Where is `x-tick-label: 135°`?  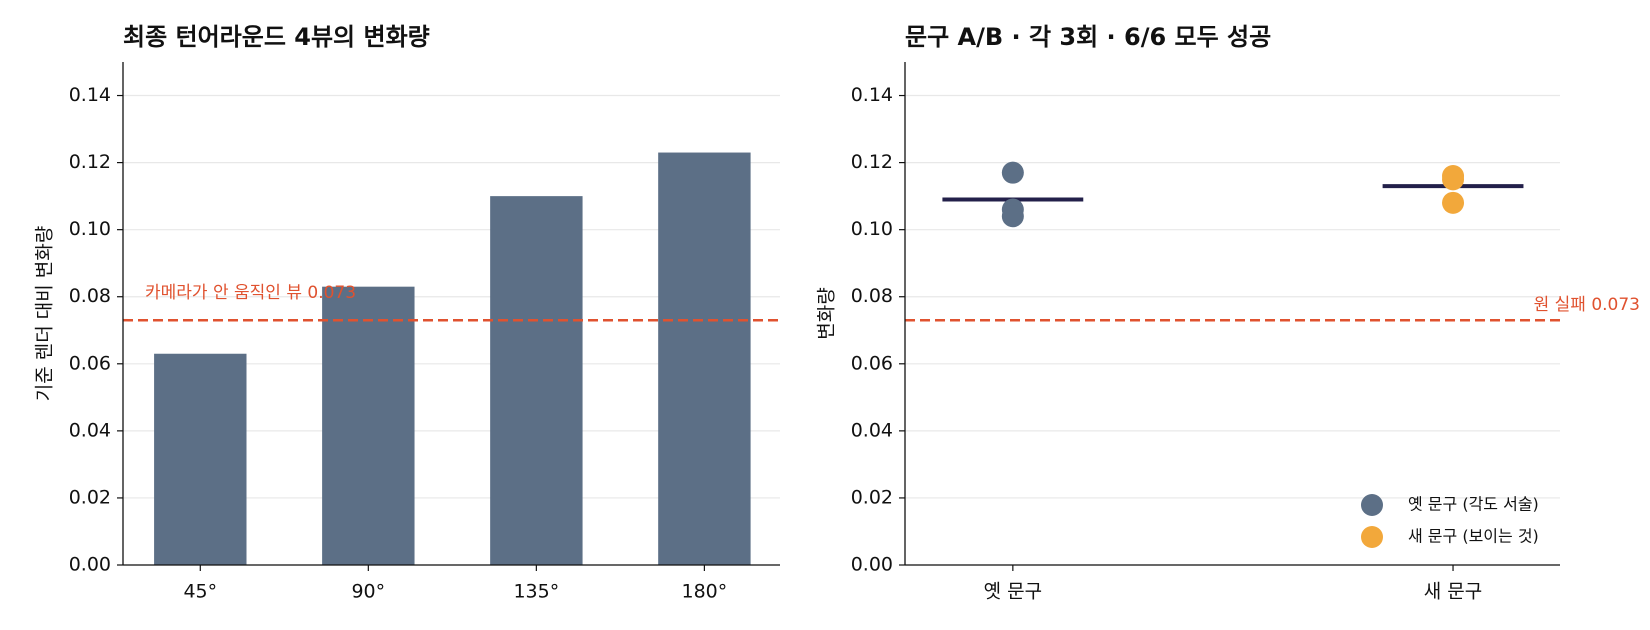
x-tick-label: 135° is located at coordinates (536, 592).